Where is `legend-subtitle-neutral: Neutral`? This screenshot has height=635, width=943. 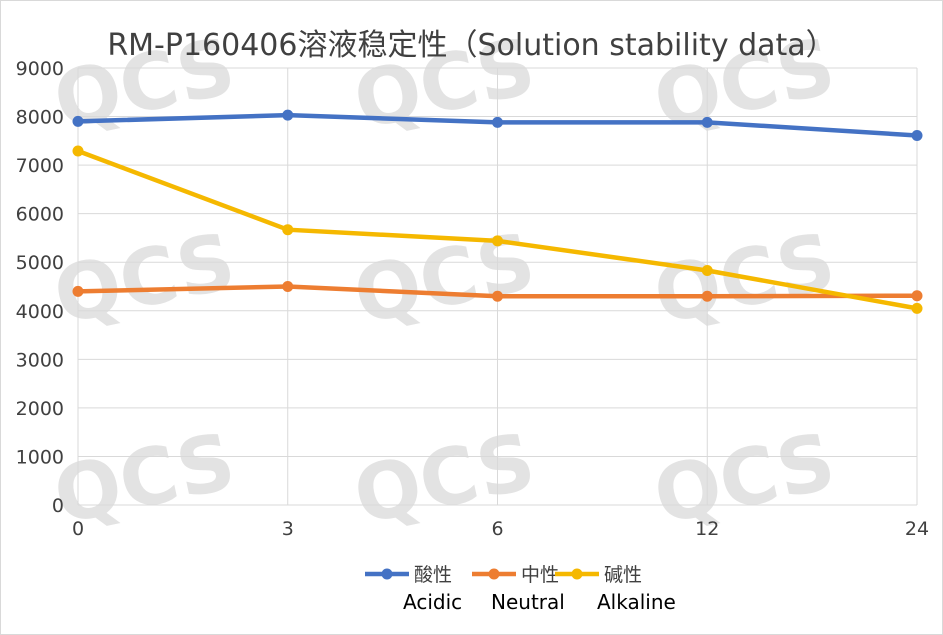 legend-subtitle-neutral: Neutral is located at coordinates (528, 602).